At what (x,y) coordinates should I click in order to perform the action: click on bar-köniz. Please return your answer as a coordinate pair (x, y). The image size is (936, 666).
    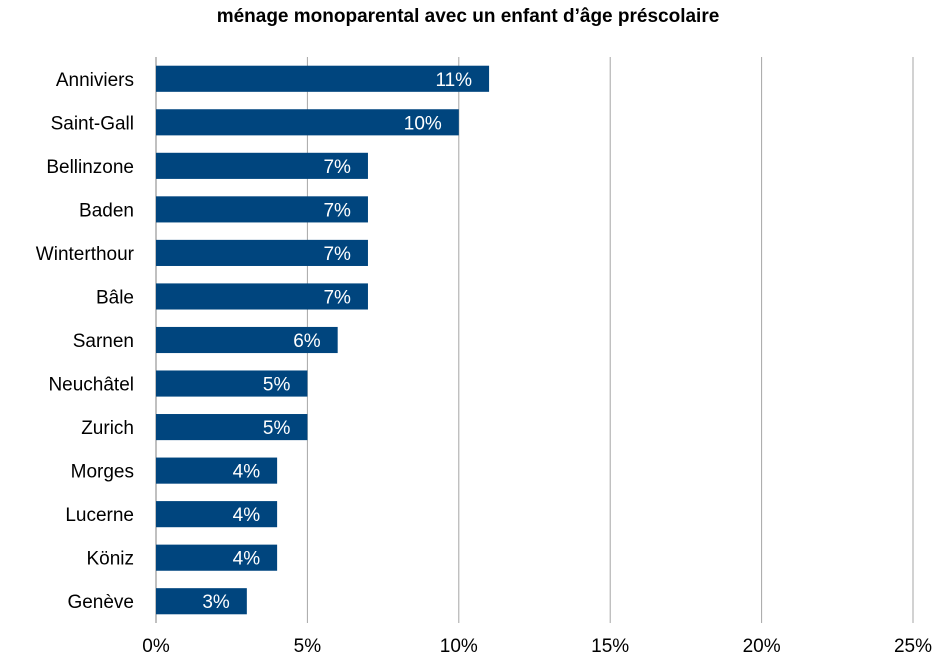
    Looking at the image, I should click on (217, 557).